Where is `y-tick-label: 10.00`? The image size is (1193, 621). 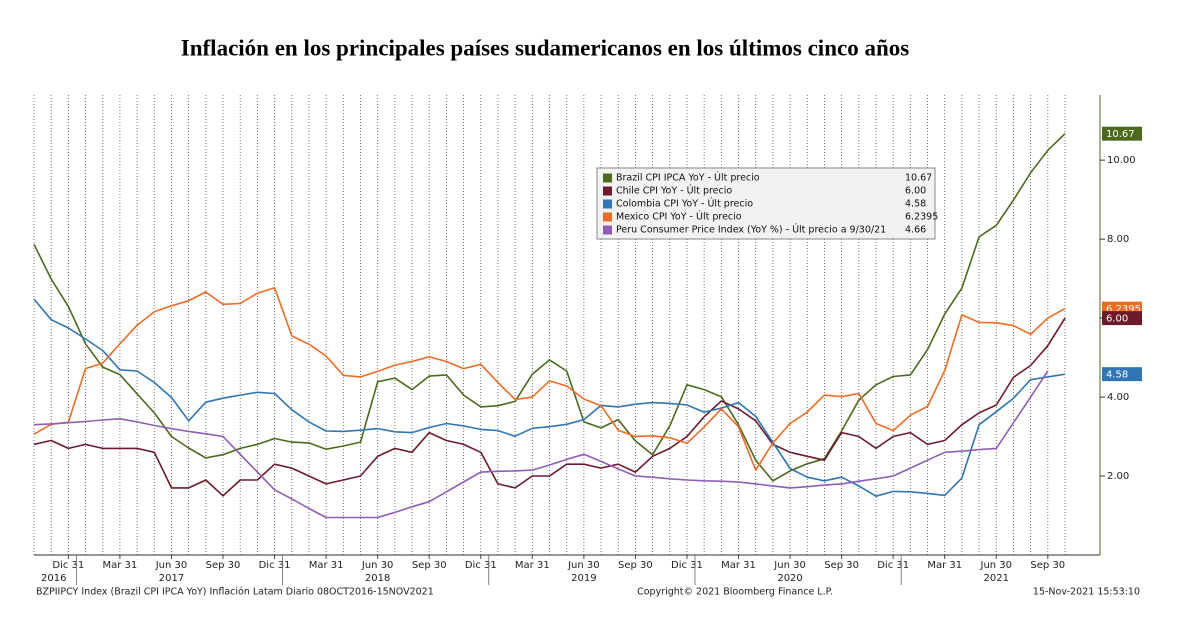 y-tick-label: 10.00 is located at coordinates (1121, 160).